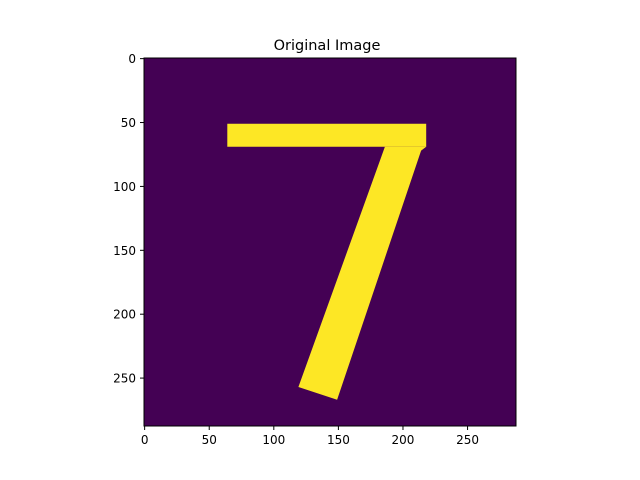 Image resolution: width=640 pixels, height=480 pixels. What do you see at coordinates (124, 187) in the screenshot?
I see `y-tick-label: 100` at bounding box center [124, 187].